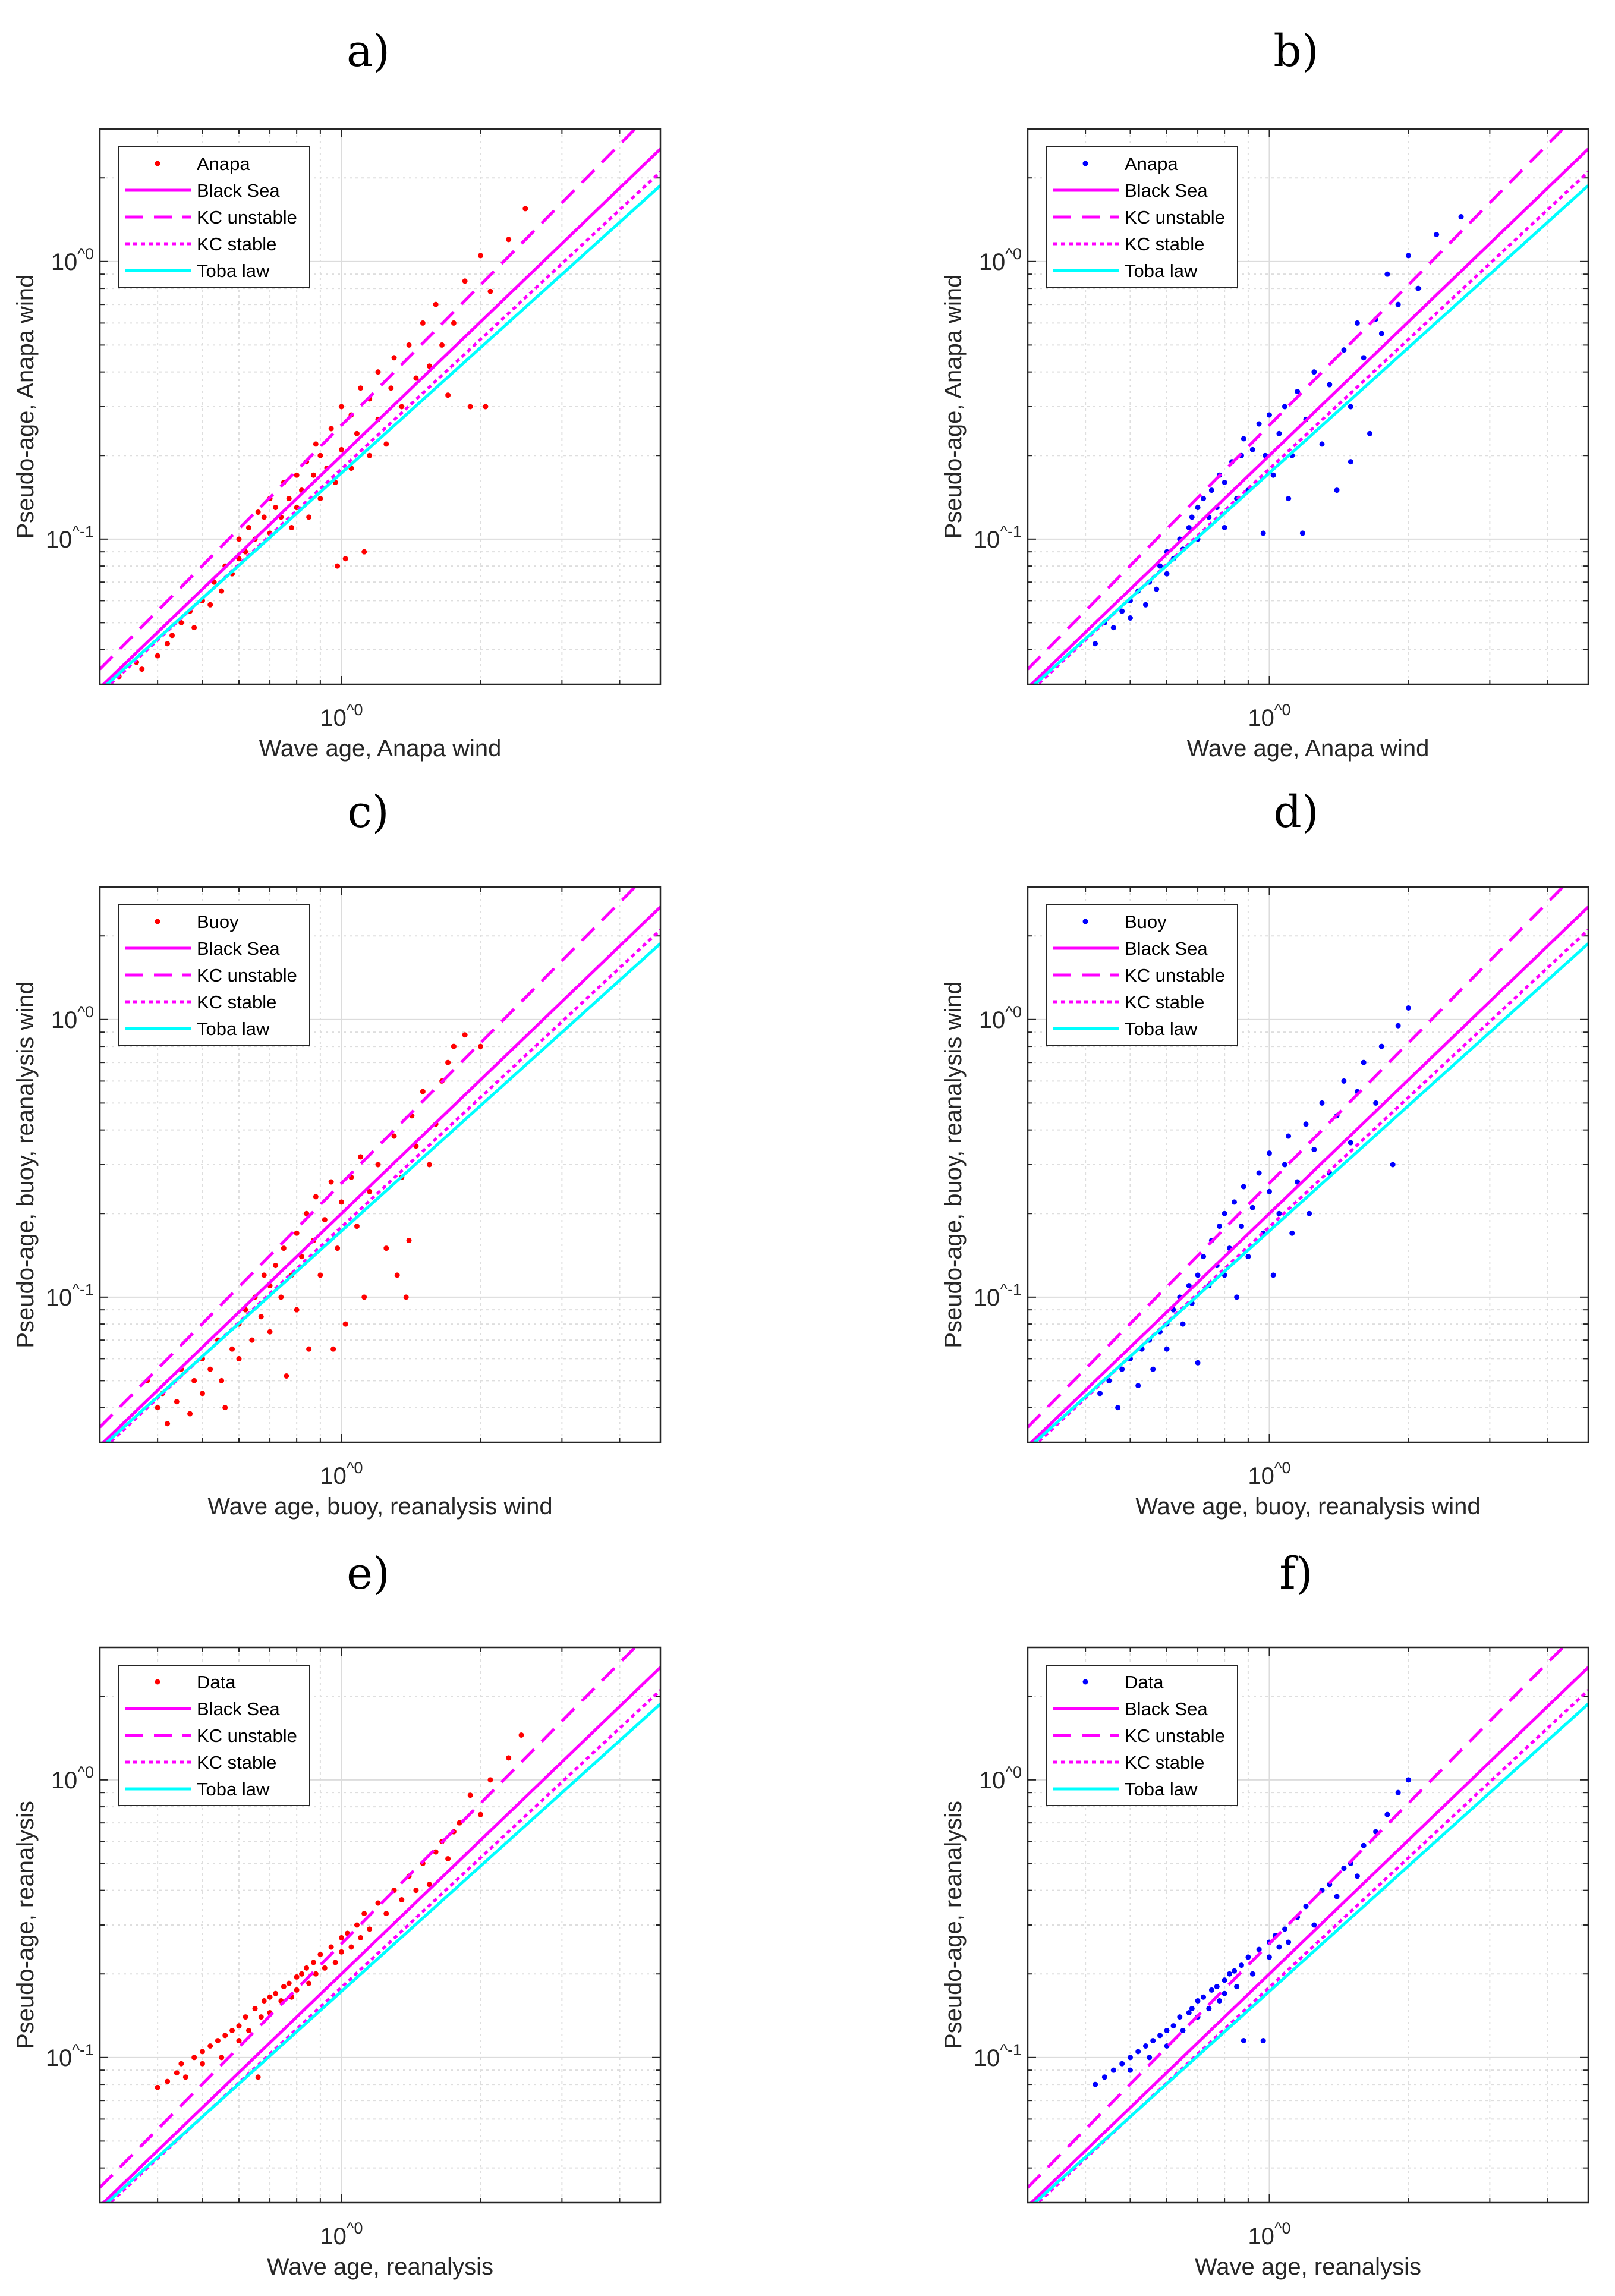 This screenshot has height=2296, width=1615. I want to click on y-tick-label: 10^-1, so click(70, 1296).